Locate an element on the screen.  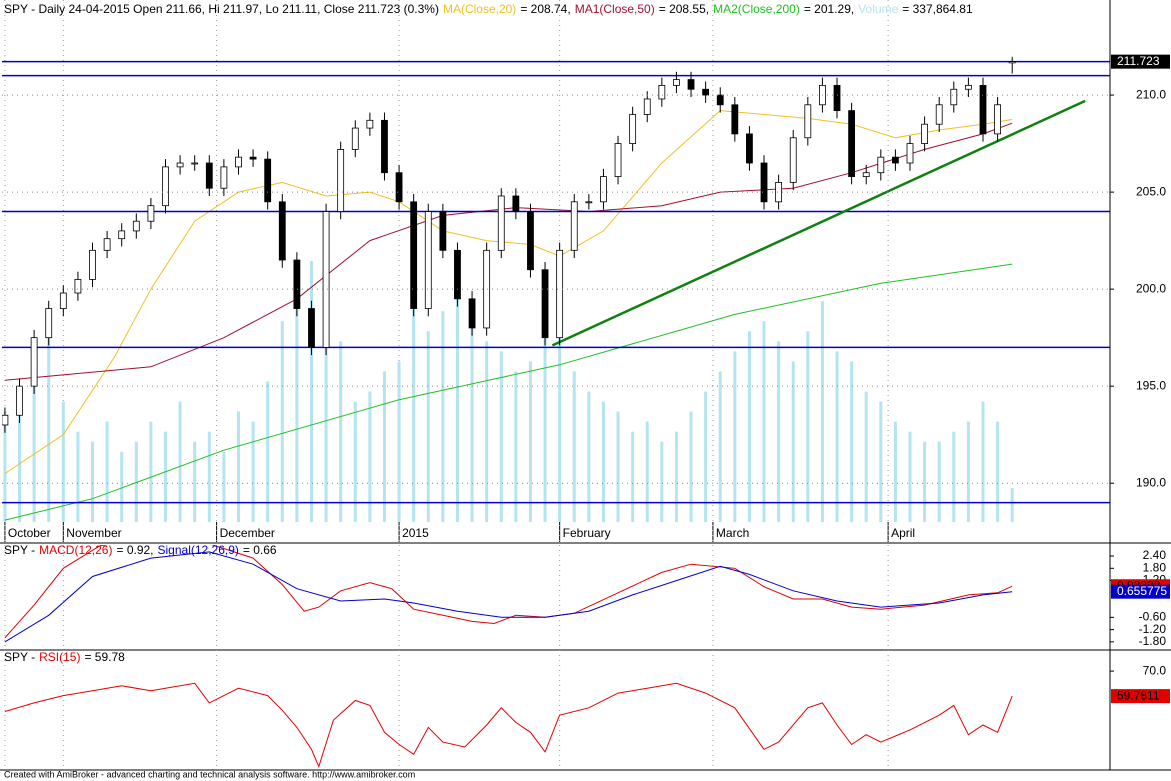
legend-name: Signal(12,26,9) is located at coordinates (198, 550).